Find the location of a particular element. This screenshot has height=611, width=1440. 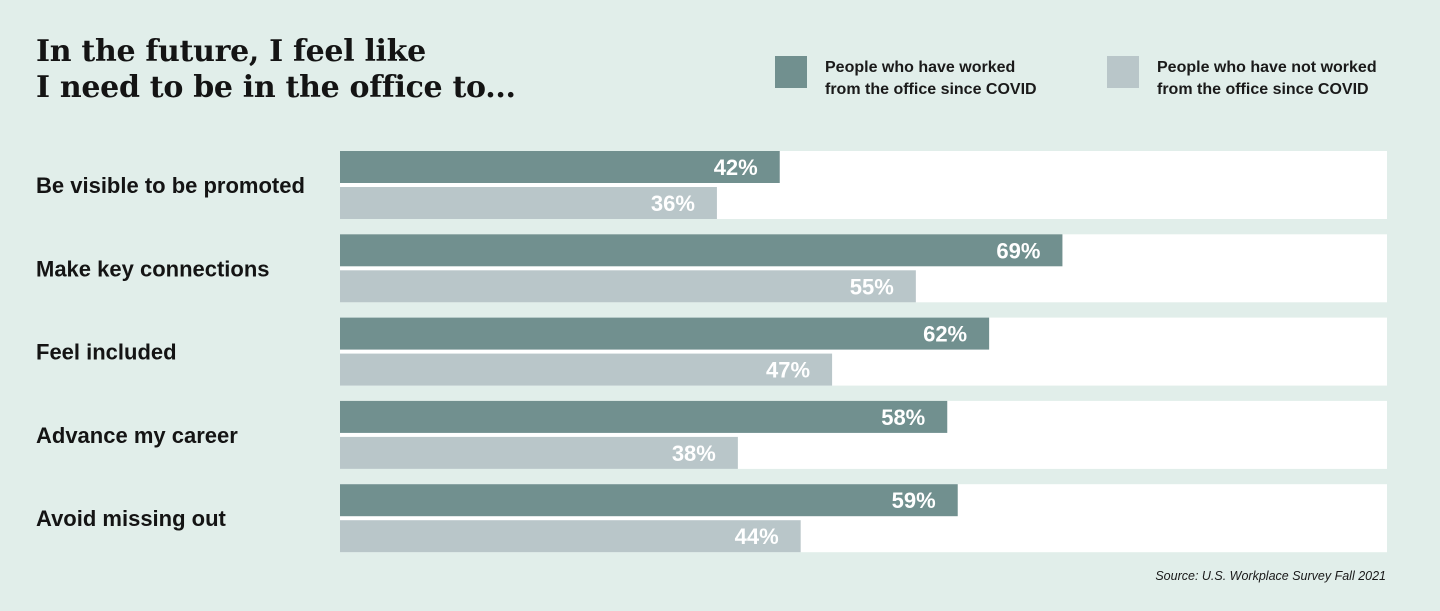

bar-not-worked-advance-my-career is located at coordinates (539, 452).